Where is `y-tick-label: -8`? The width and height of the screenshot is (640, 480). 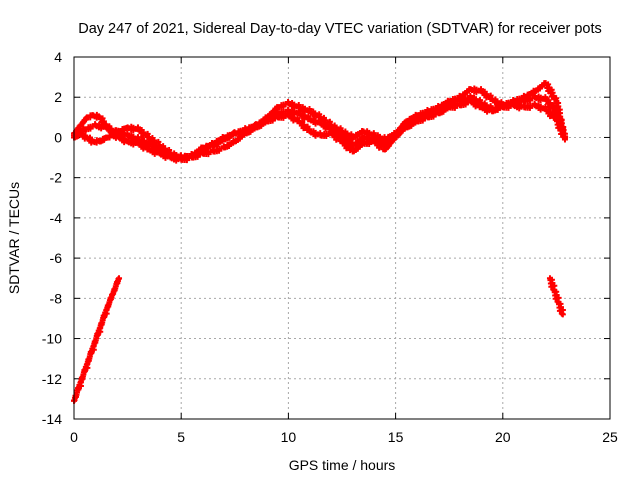
y-tick-label: -8 is located at coordinates (56, 298).